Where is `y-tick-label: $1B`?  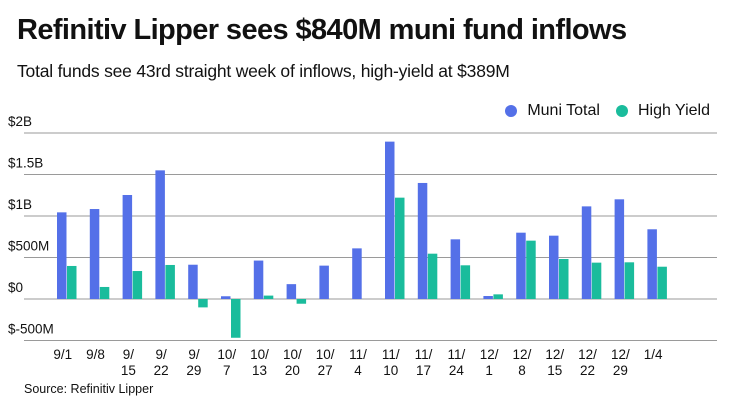 y-tick-label: $1B is located at coordinates (20, 204).